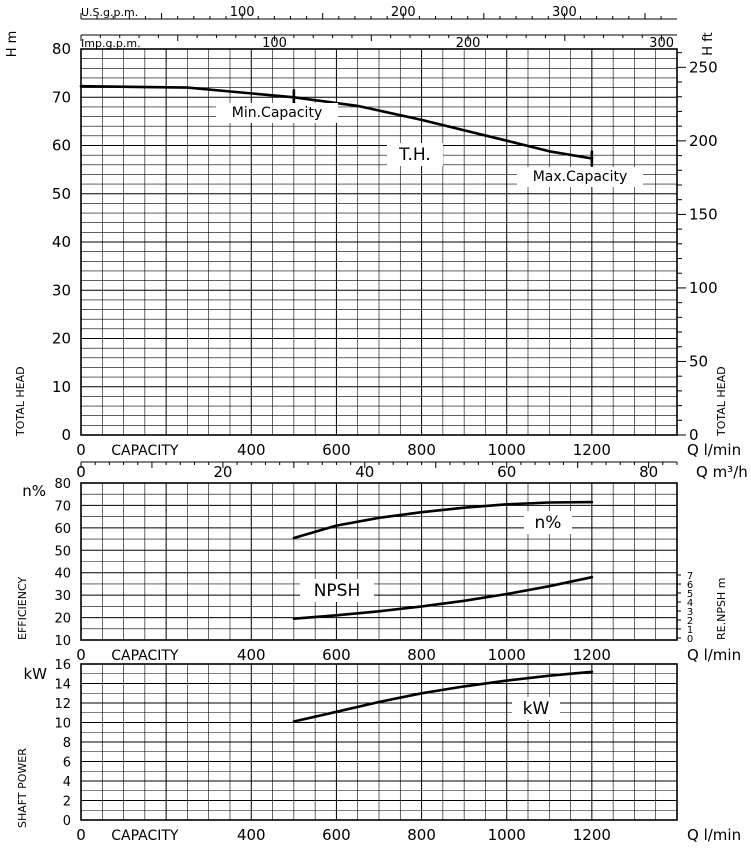 The image size is (751, 858). What do you see at coordinates (648, 472) in the screenshot?
I see `m3h-tick-label: 80` at bounding box center [648, 472].